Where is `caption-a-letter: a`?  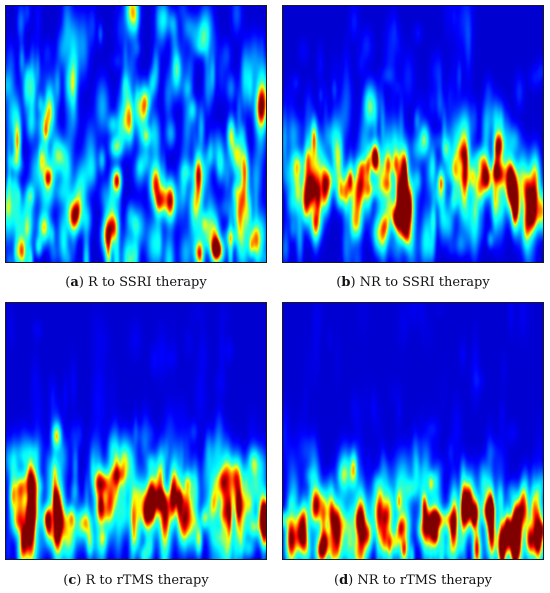
caption-a-letter: a is located at coordinates (74, 282).